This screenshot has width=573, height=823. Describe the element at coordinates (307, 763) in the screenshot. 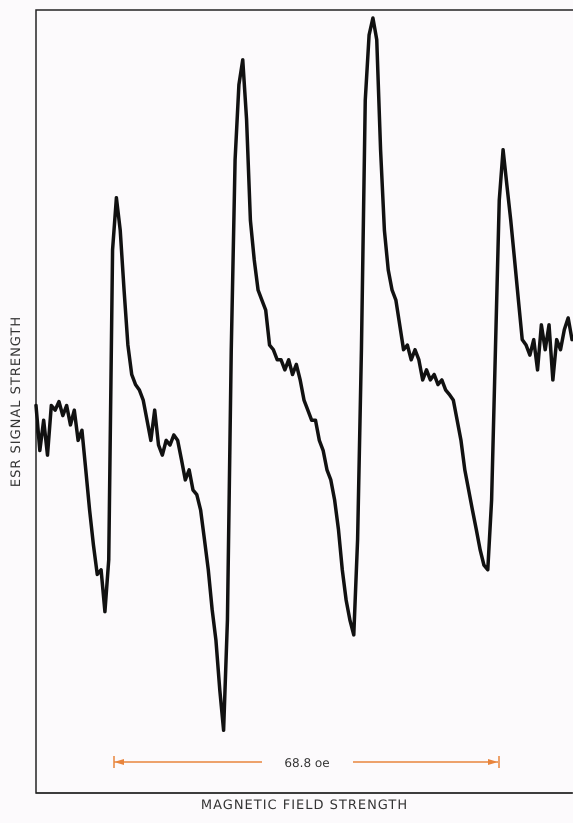

I see `annotation: 68.8 oe` at that location.